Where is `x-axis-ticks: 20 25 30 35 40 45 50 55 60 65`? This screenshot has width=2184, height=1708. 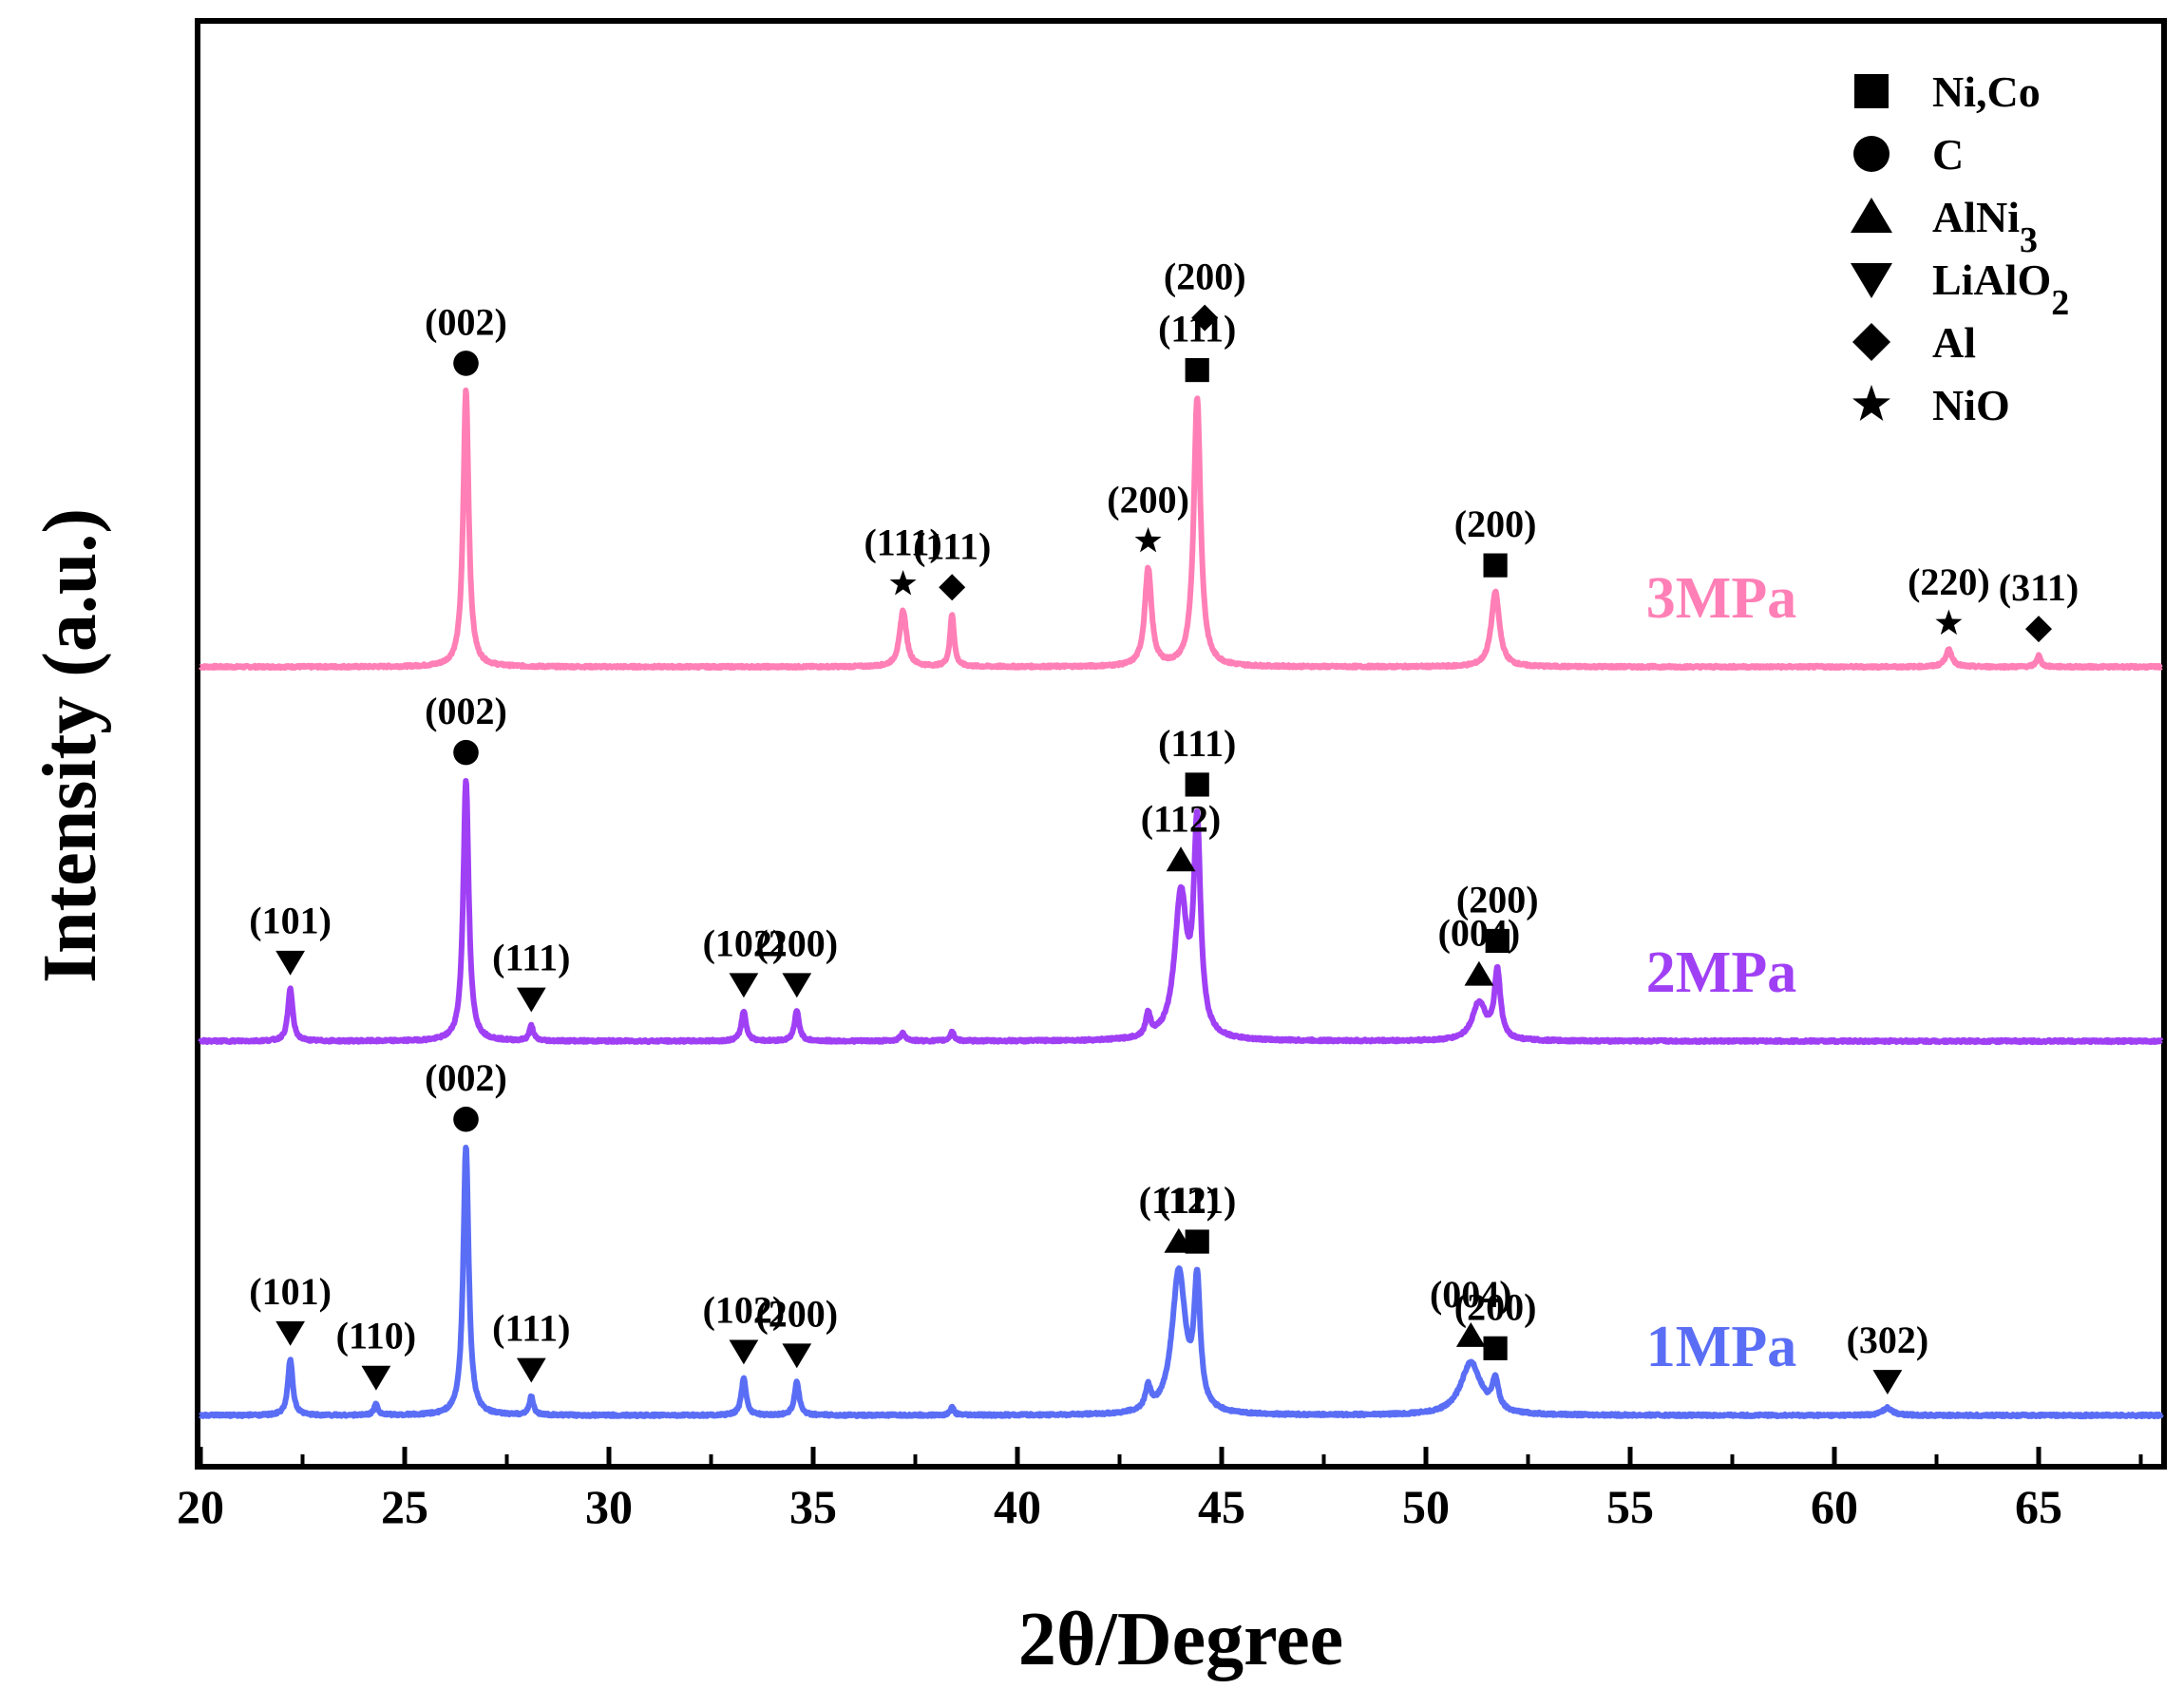 x-axis-ticks: 20 25 30 35 40 45 50 55 60 65 is located at coordinates (1160, 1490).